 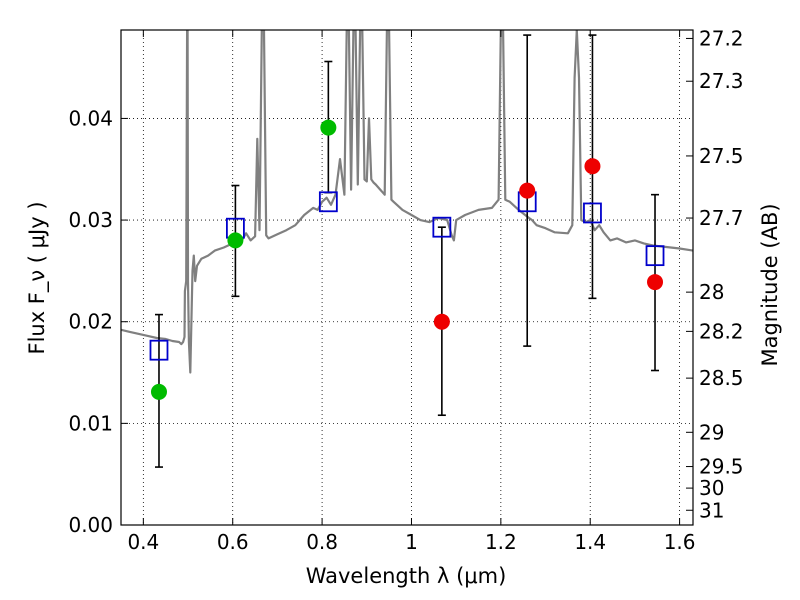 I want to click on x-axis-label: Wavelength λ (μm), so click(x=406, y=576).